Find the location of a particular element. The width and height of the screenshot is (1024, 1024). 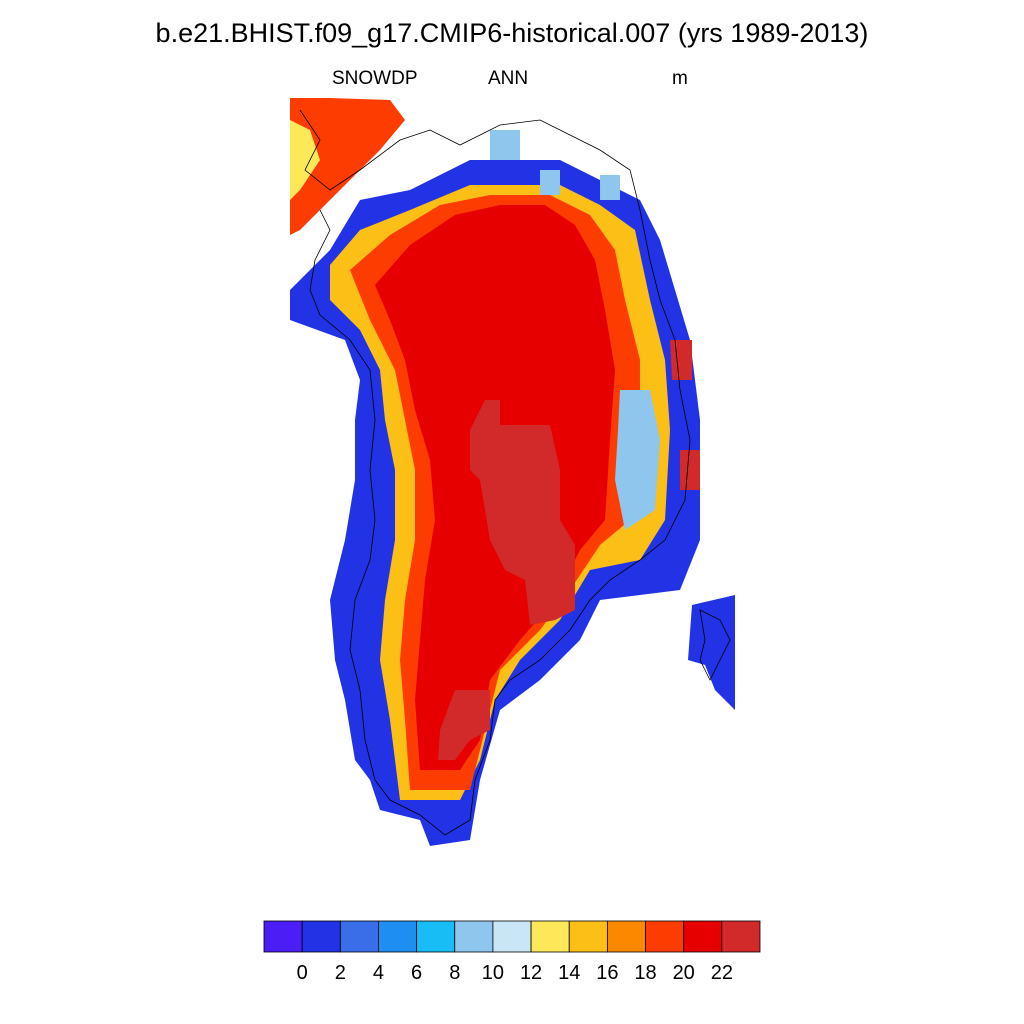

map-region-north-rim is located at coordinates (555, 165).